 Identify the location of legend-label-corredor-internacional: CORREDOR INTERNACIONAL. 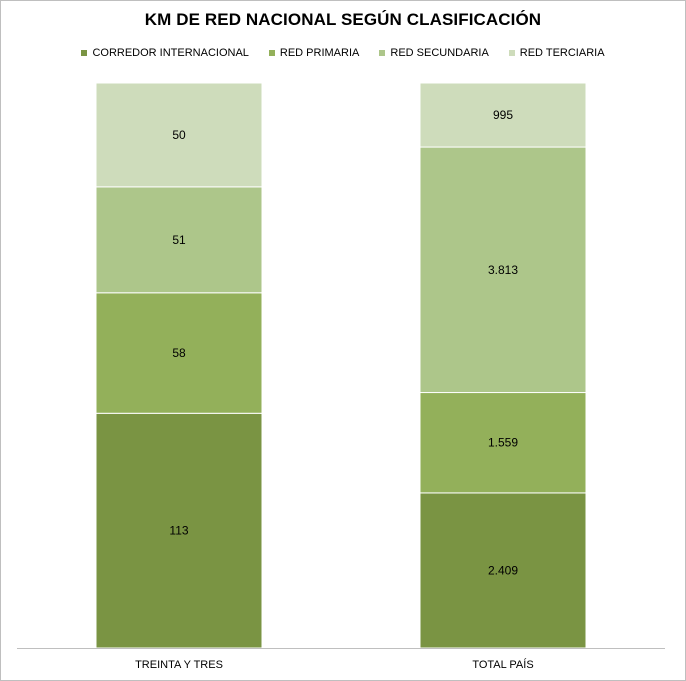
(170, 53).